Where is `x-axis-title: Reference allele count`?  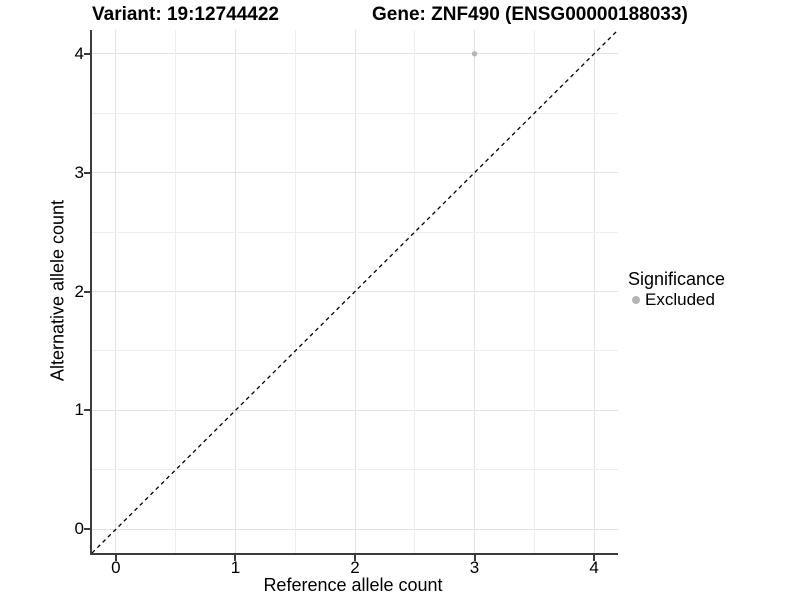 x-axis-title: Reference allele count is located at coordinates (353, 585).